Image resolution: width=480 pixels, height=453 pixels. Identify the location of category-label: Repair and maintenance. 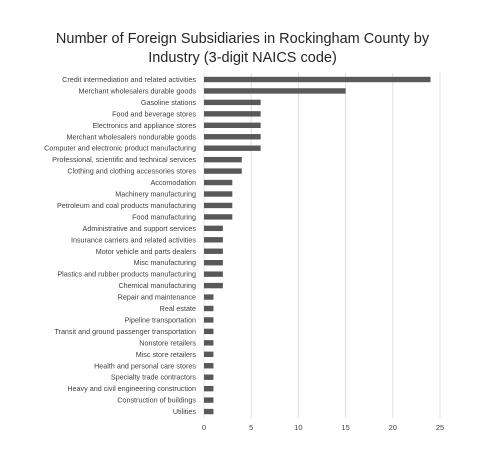
(157, 297).